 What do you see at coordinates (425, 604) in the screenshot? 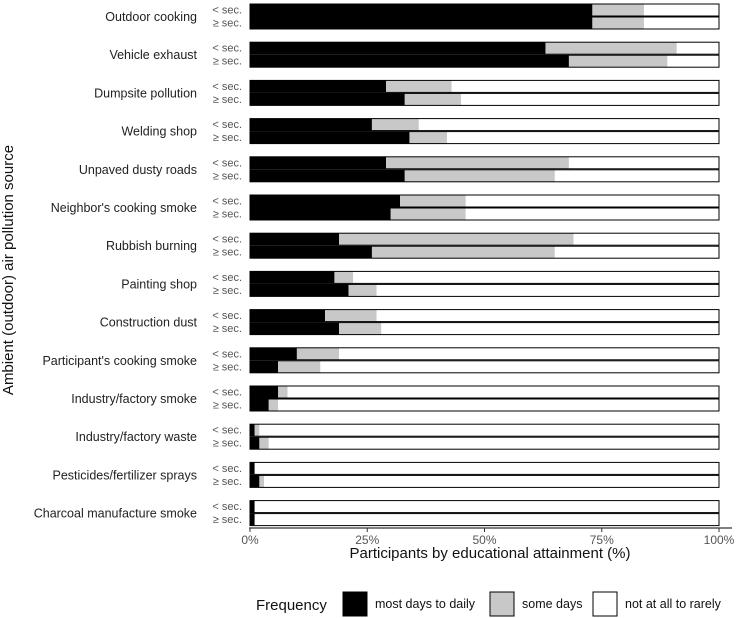
I see `legend-label: most days to daily` at bounding box center [425, 604].